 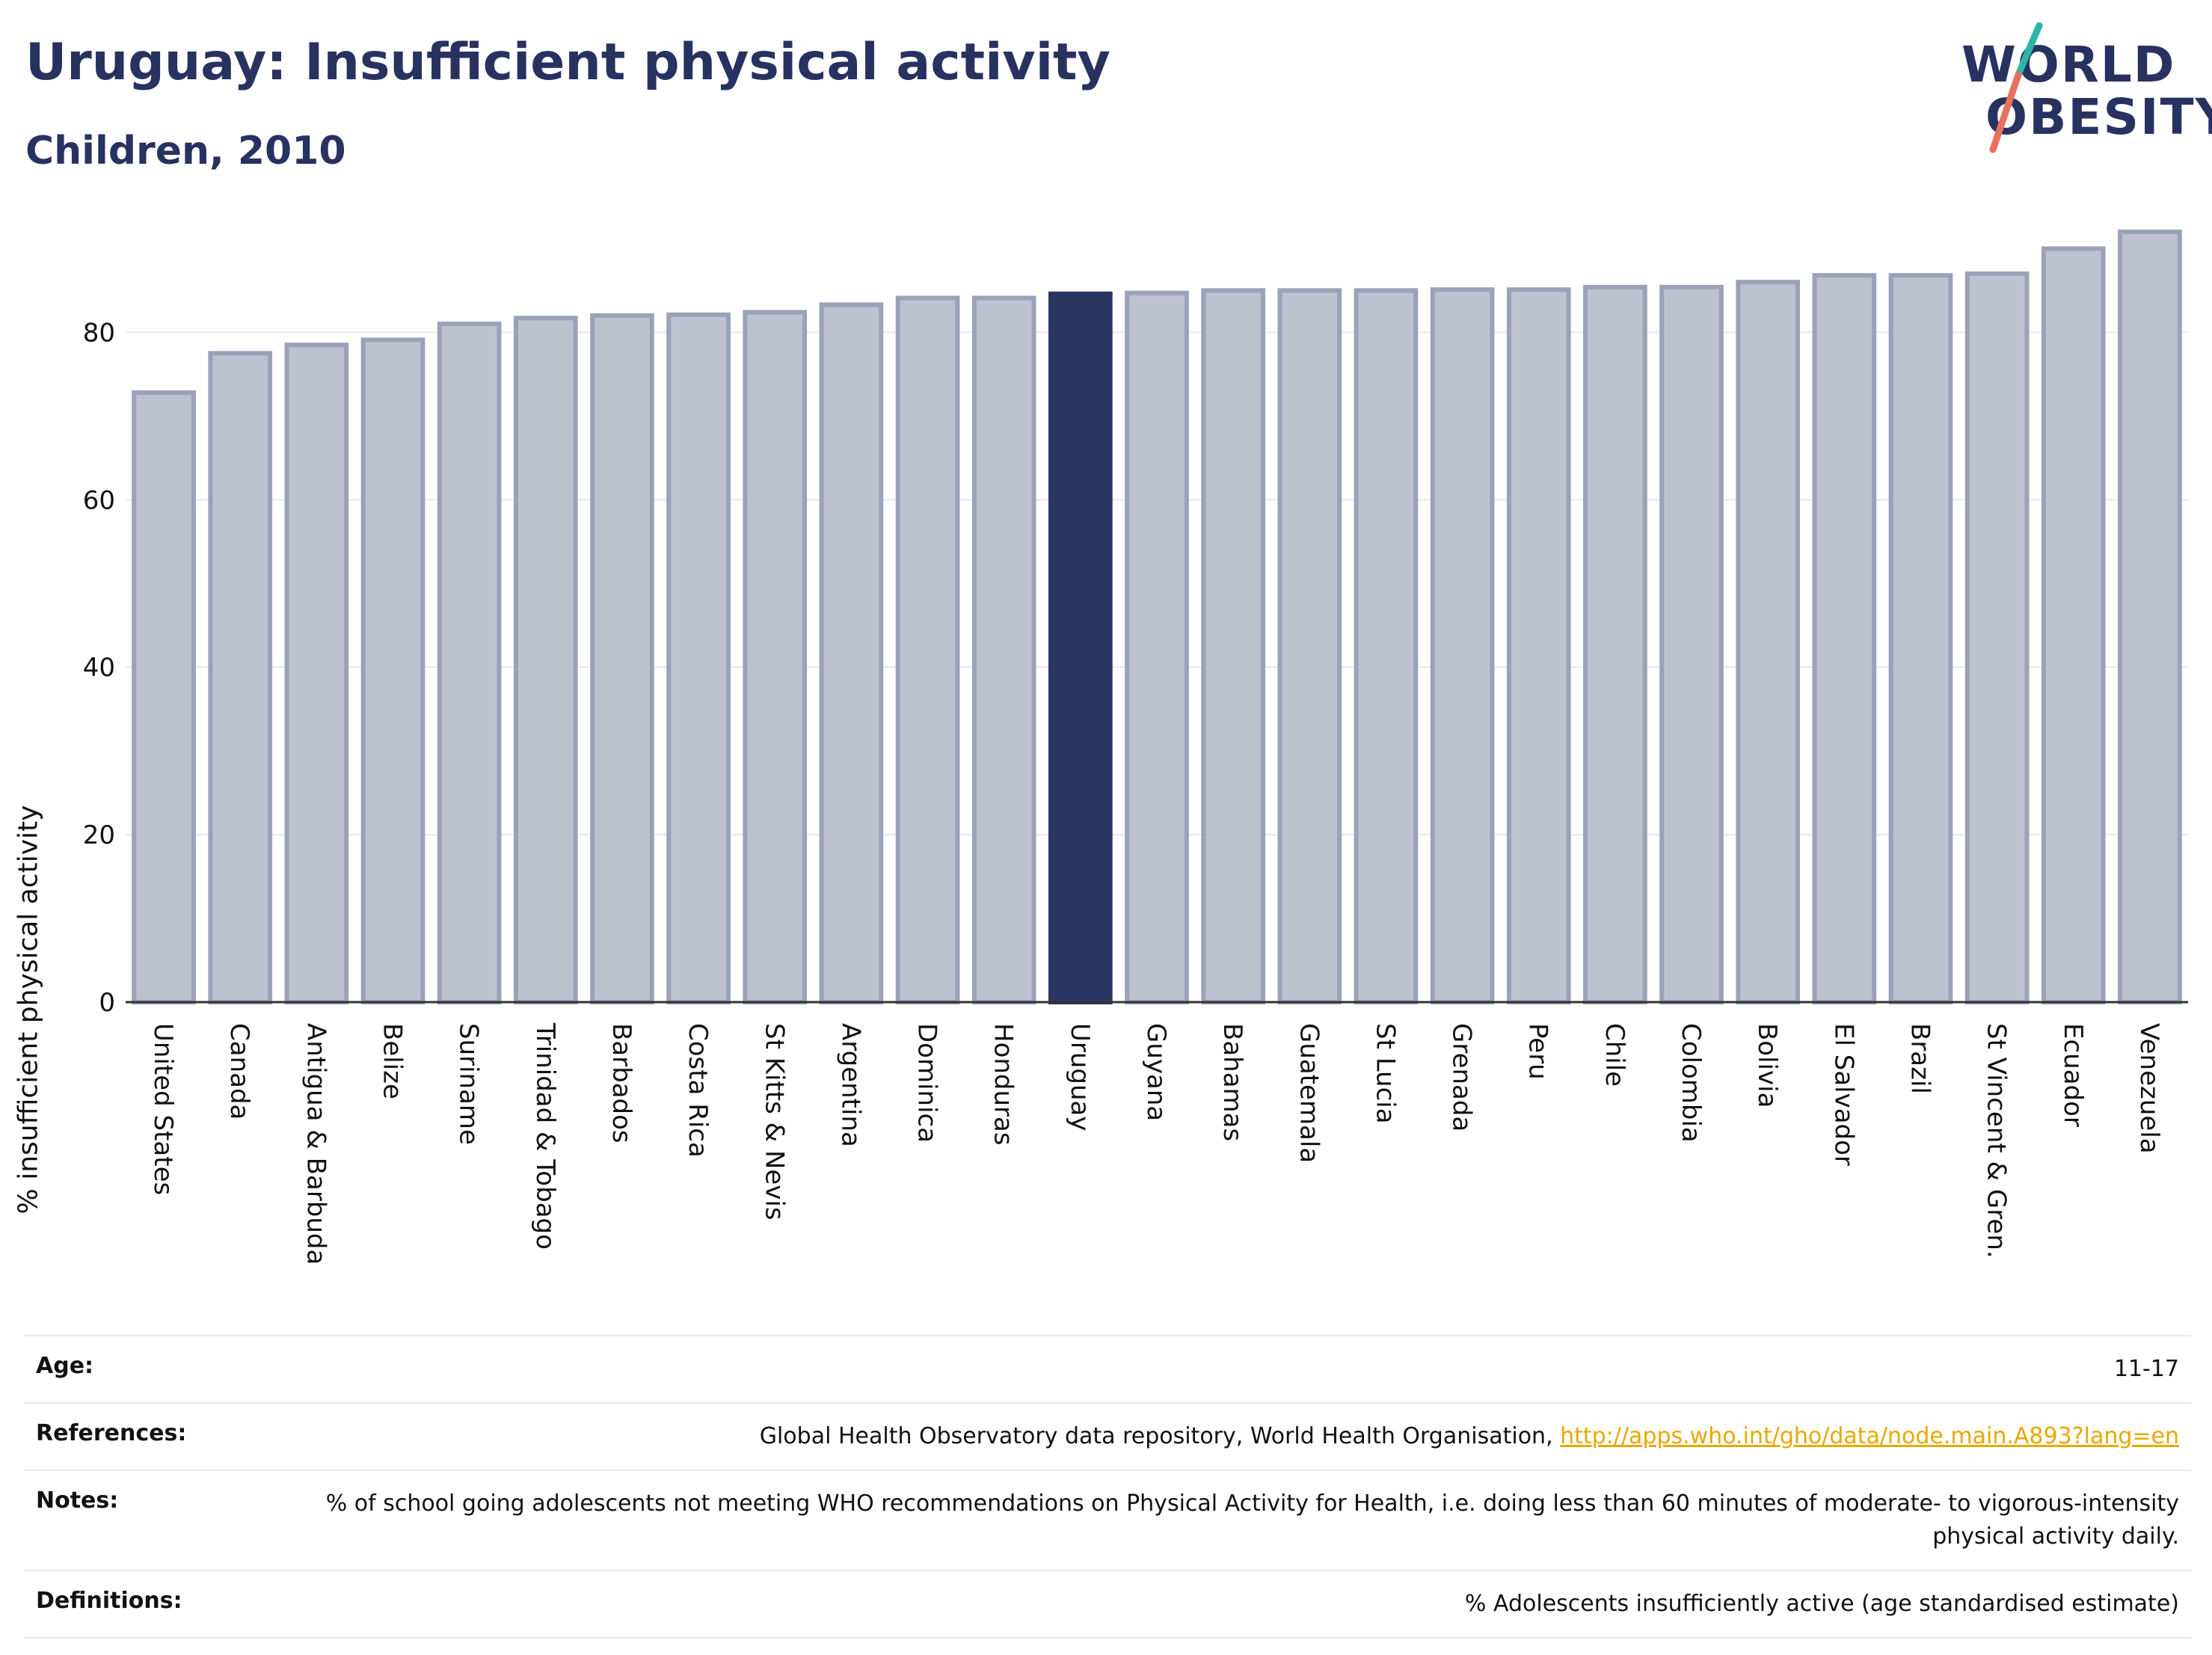 What do you see at coordinates (1691, 644) in the screenshot?
I see `bar-colombia` at bounding box center [1691, 644].